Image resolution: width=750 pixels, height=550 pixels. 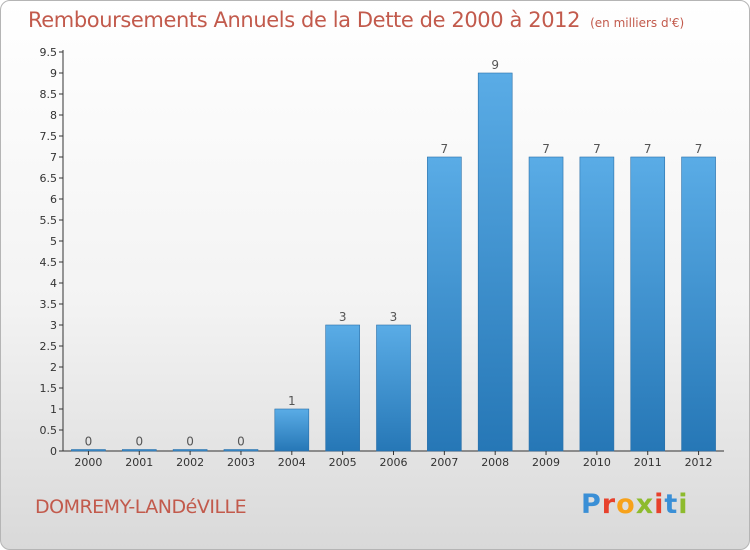 I want to click on data-label-2008: 9, so click(x=495, y=65).